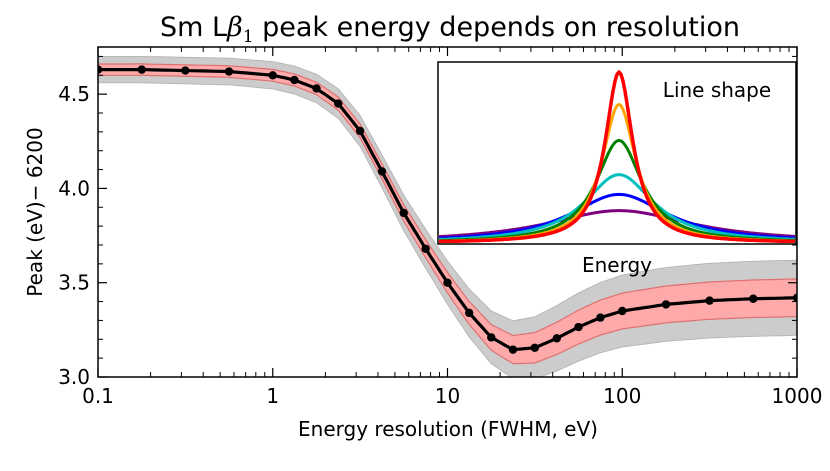  Describe the element at coordinates (35, 211) in the screenshot. I see `y-axis-label: Peak (eV)− 6200` at that location.